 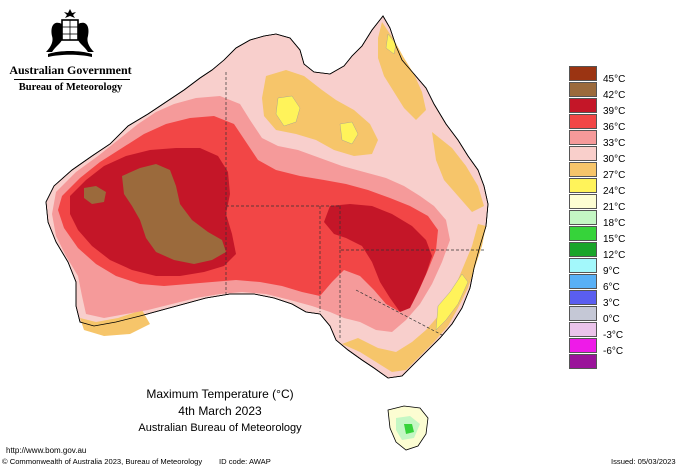 I want to click on legend-row: 3°C, so click(x=609, y=299).